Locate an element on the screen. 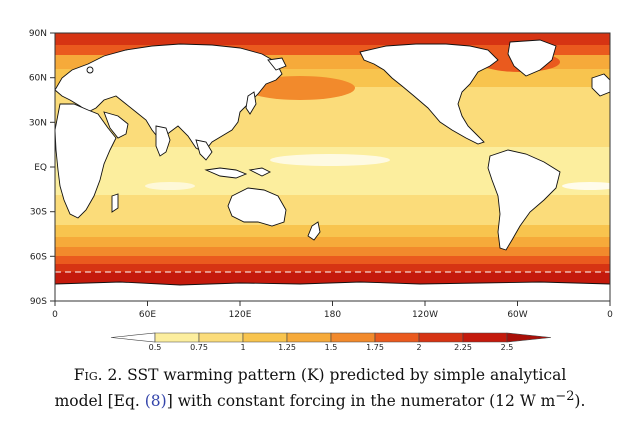 The height and width of the screenshot is (441, 640). colorbar-label: 1.5 is located at coordinates (331, 347).